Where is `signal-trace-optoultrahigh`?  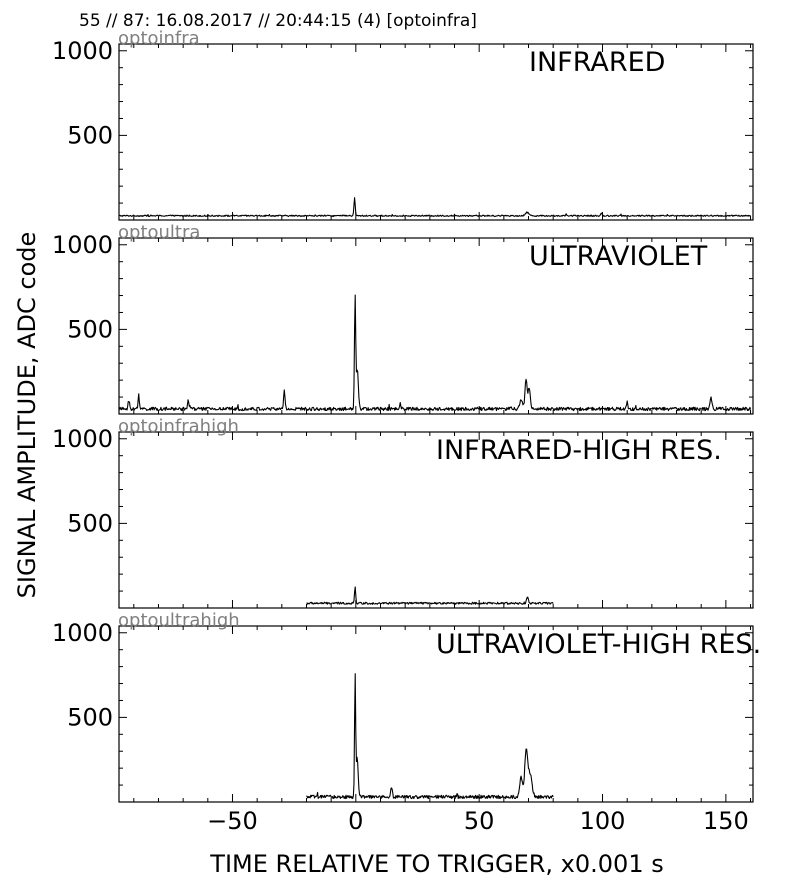 signal-trace-optoultrahigh is located at coordinates (430, 736).